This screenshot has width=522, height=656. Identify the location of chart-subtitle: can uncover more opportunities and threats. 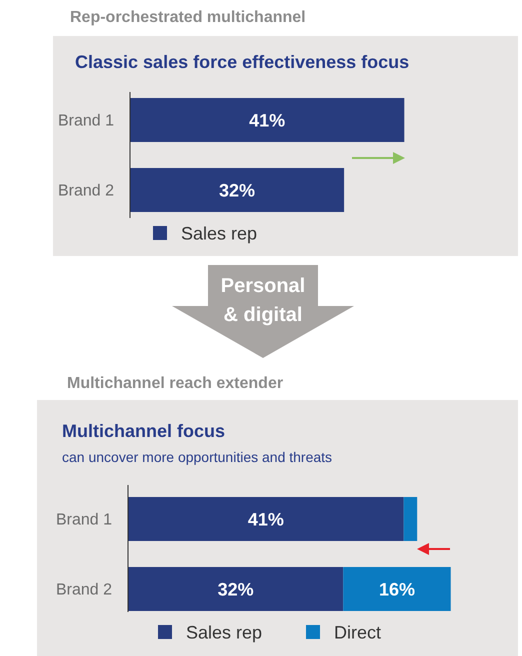
(197, 457).